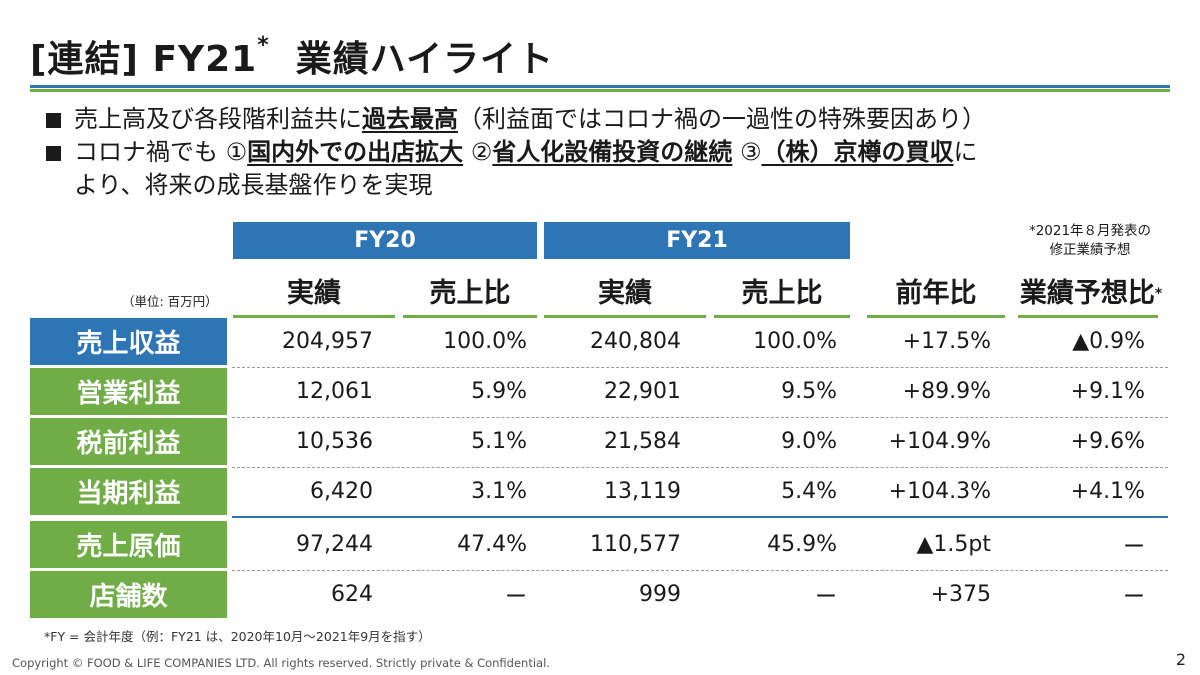  I want to click on title-rule-blue, so click(600, 86).